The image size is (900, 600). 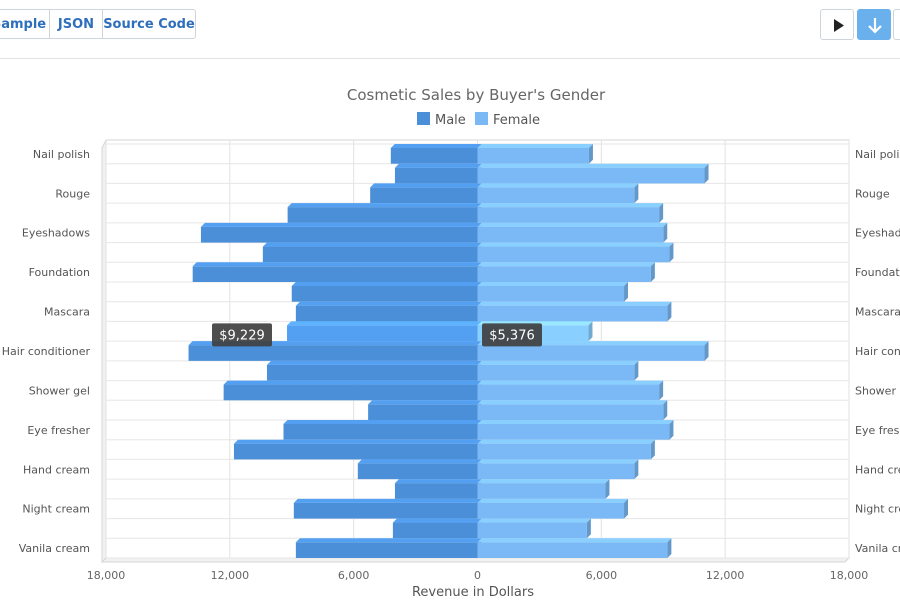 I want to click on more-button, so click(x=896, y=24).